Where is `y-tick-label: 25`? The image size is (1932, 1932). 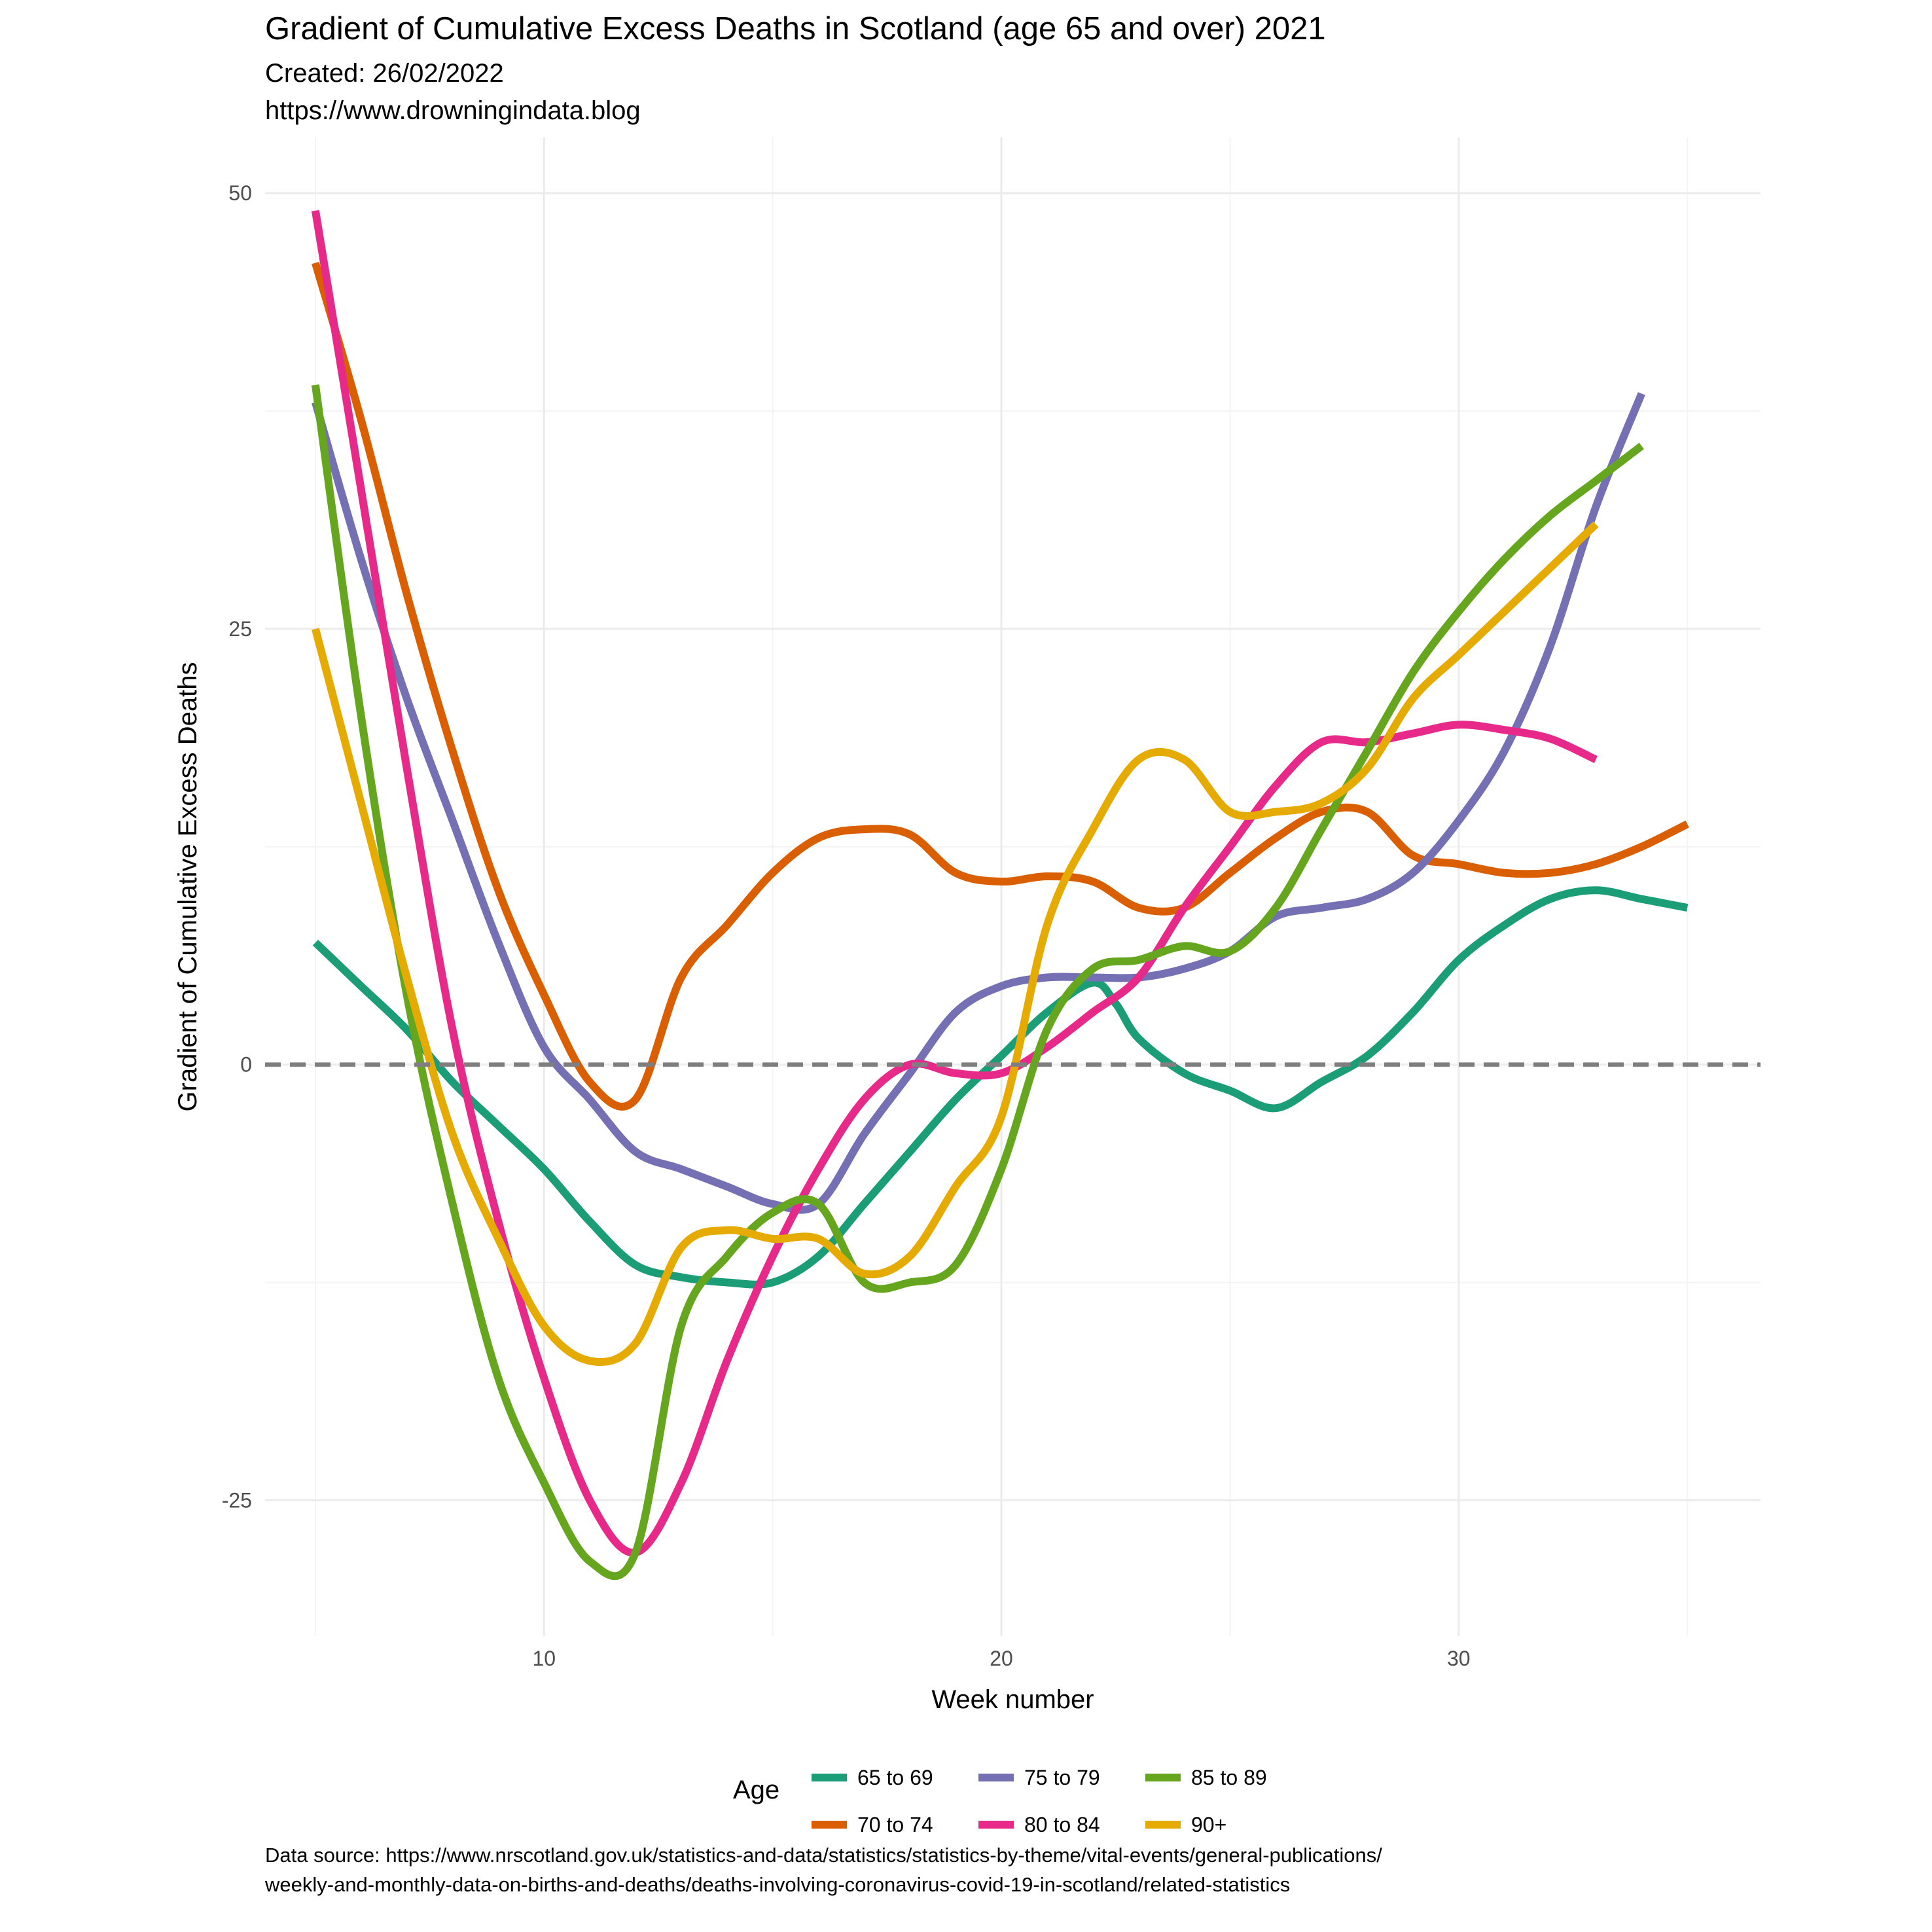
y-tick-label: 25 is located at coordinates (240, 629).